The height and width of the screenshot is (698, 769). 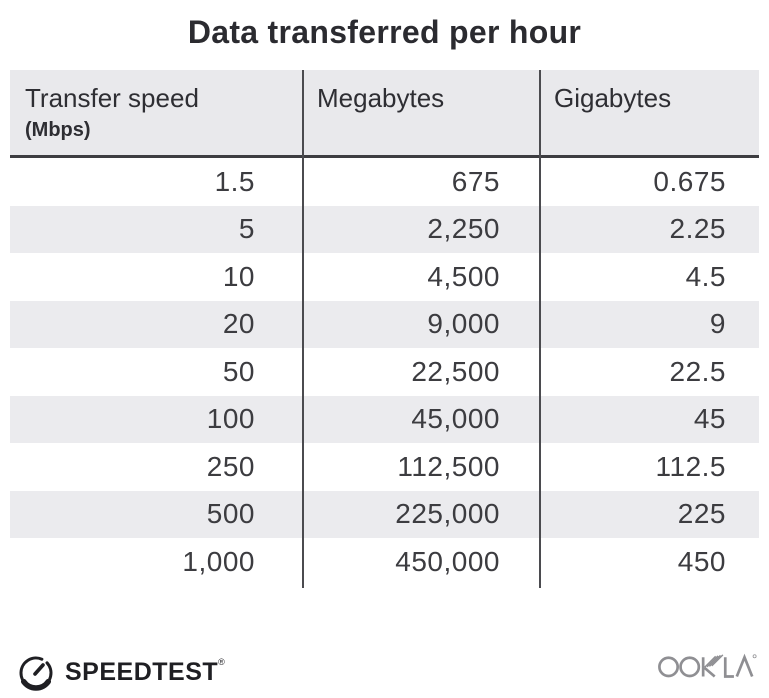 What do you see at coordinates (475, 181) in the screenshot?
I see `cell-megabytes: 675` at bounding box center [475, 181].